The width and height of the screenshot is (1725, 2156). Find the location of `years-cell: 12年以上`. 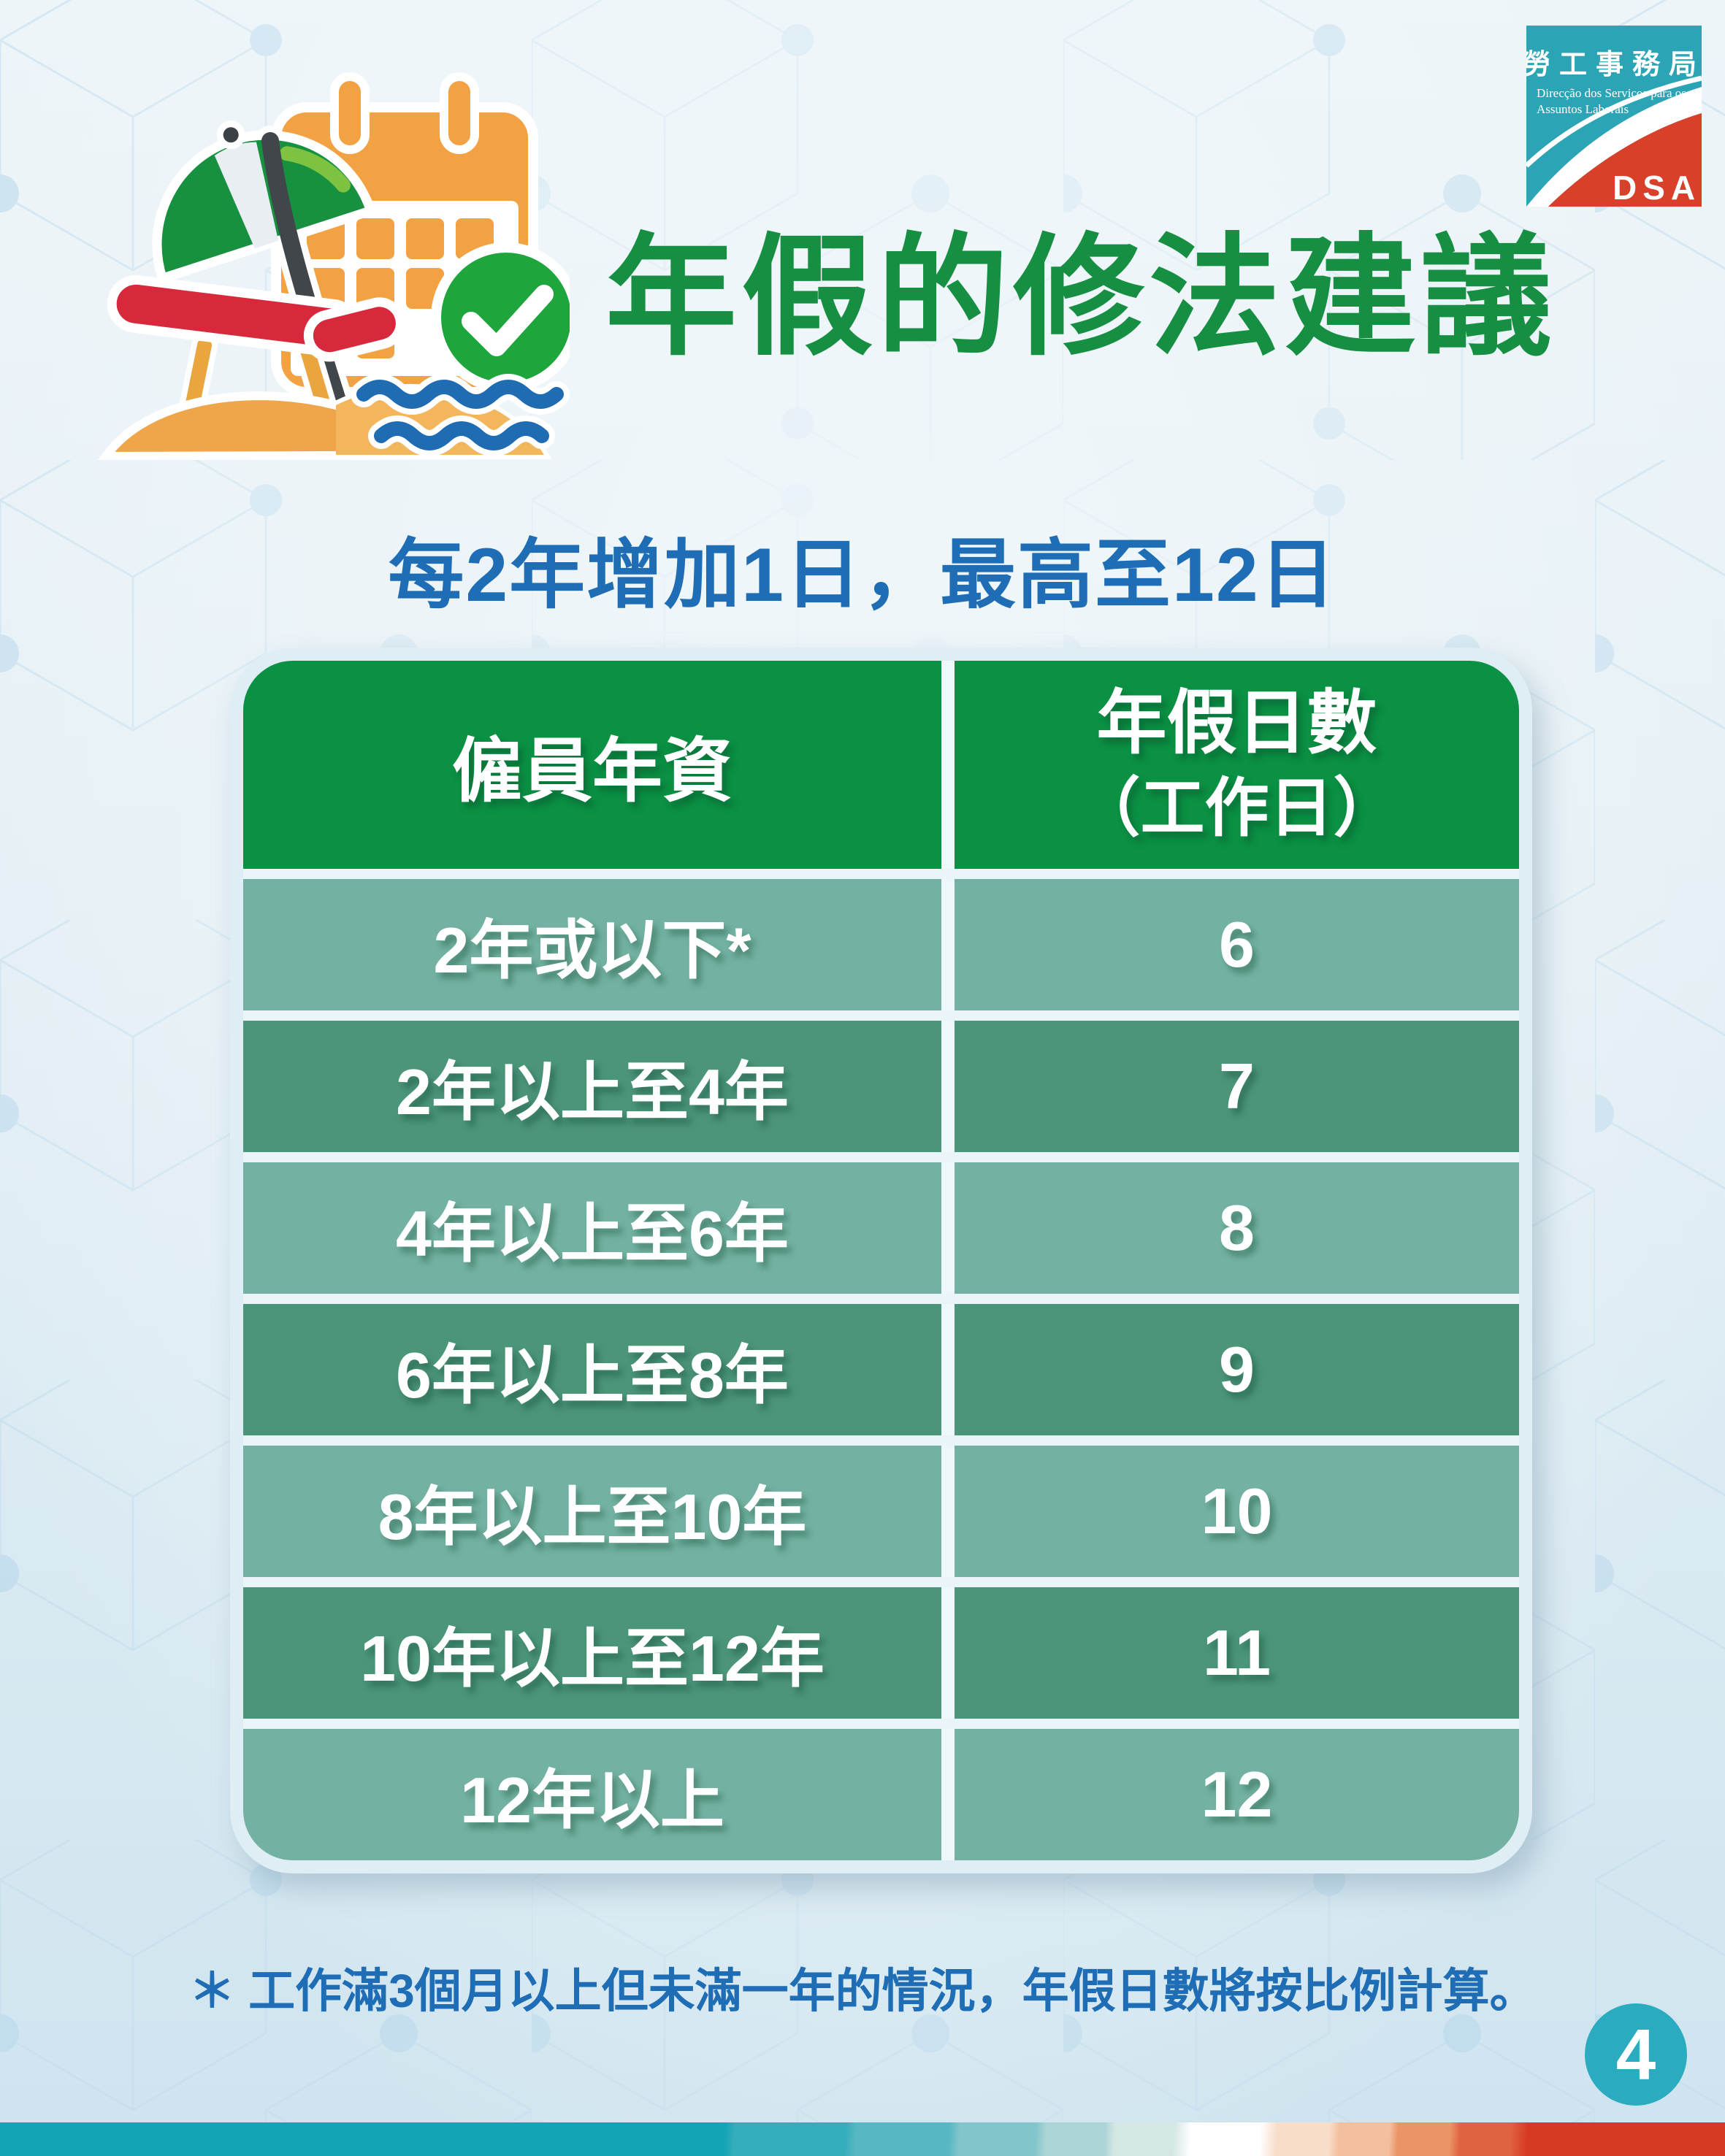

years-cell: 12年以上 is located at coordinates (592, 1794).